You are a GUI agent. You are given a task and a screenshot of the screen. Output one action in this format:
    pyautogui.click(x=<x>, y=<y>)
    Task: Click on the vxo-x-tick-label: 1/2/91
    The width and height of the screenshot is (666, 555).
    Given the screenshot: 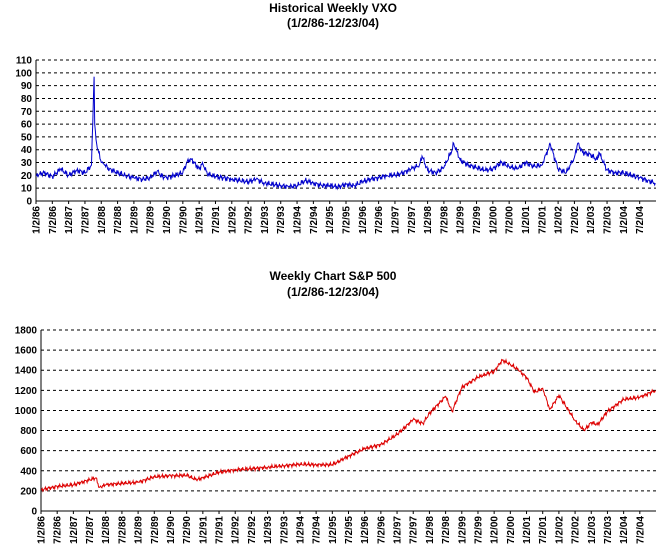 What is the action you would take?
    pyautogui.click(x=200, y=220)
    